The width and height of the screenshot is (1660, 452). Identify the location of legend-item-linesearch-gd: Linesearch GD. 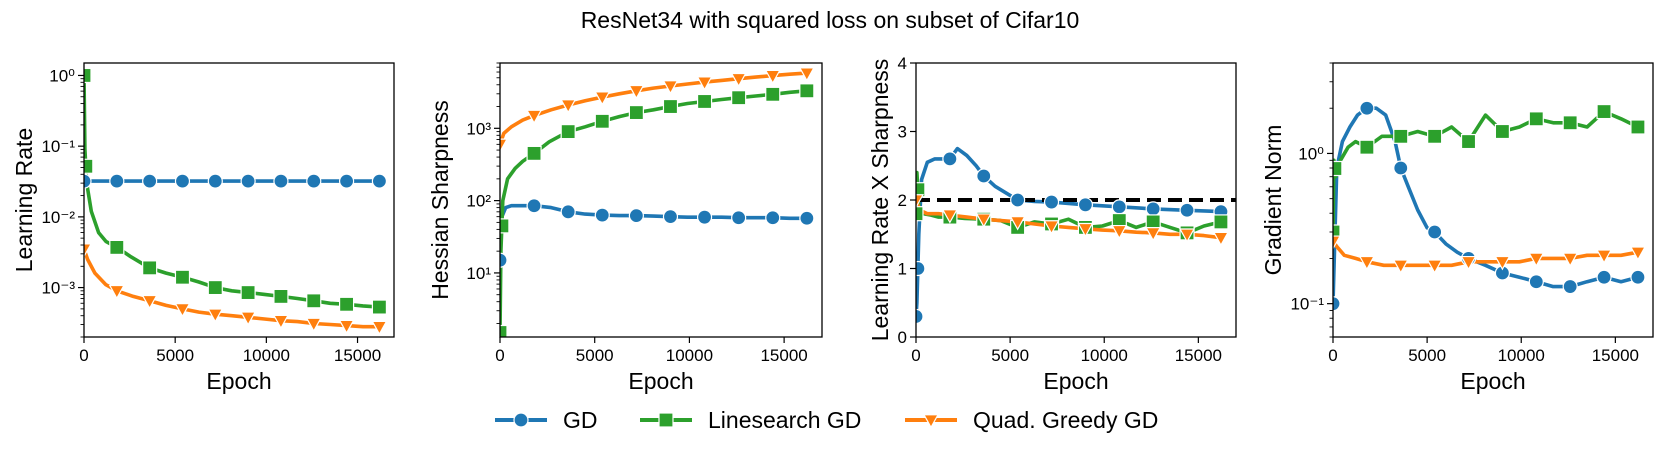
(750, 420).